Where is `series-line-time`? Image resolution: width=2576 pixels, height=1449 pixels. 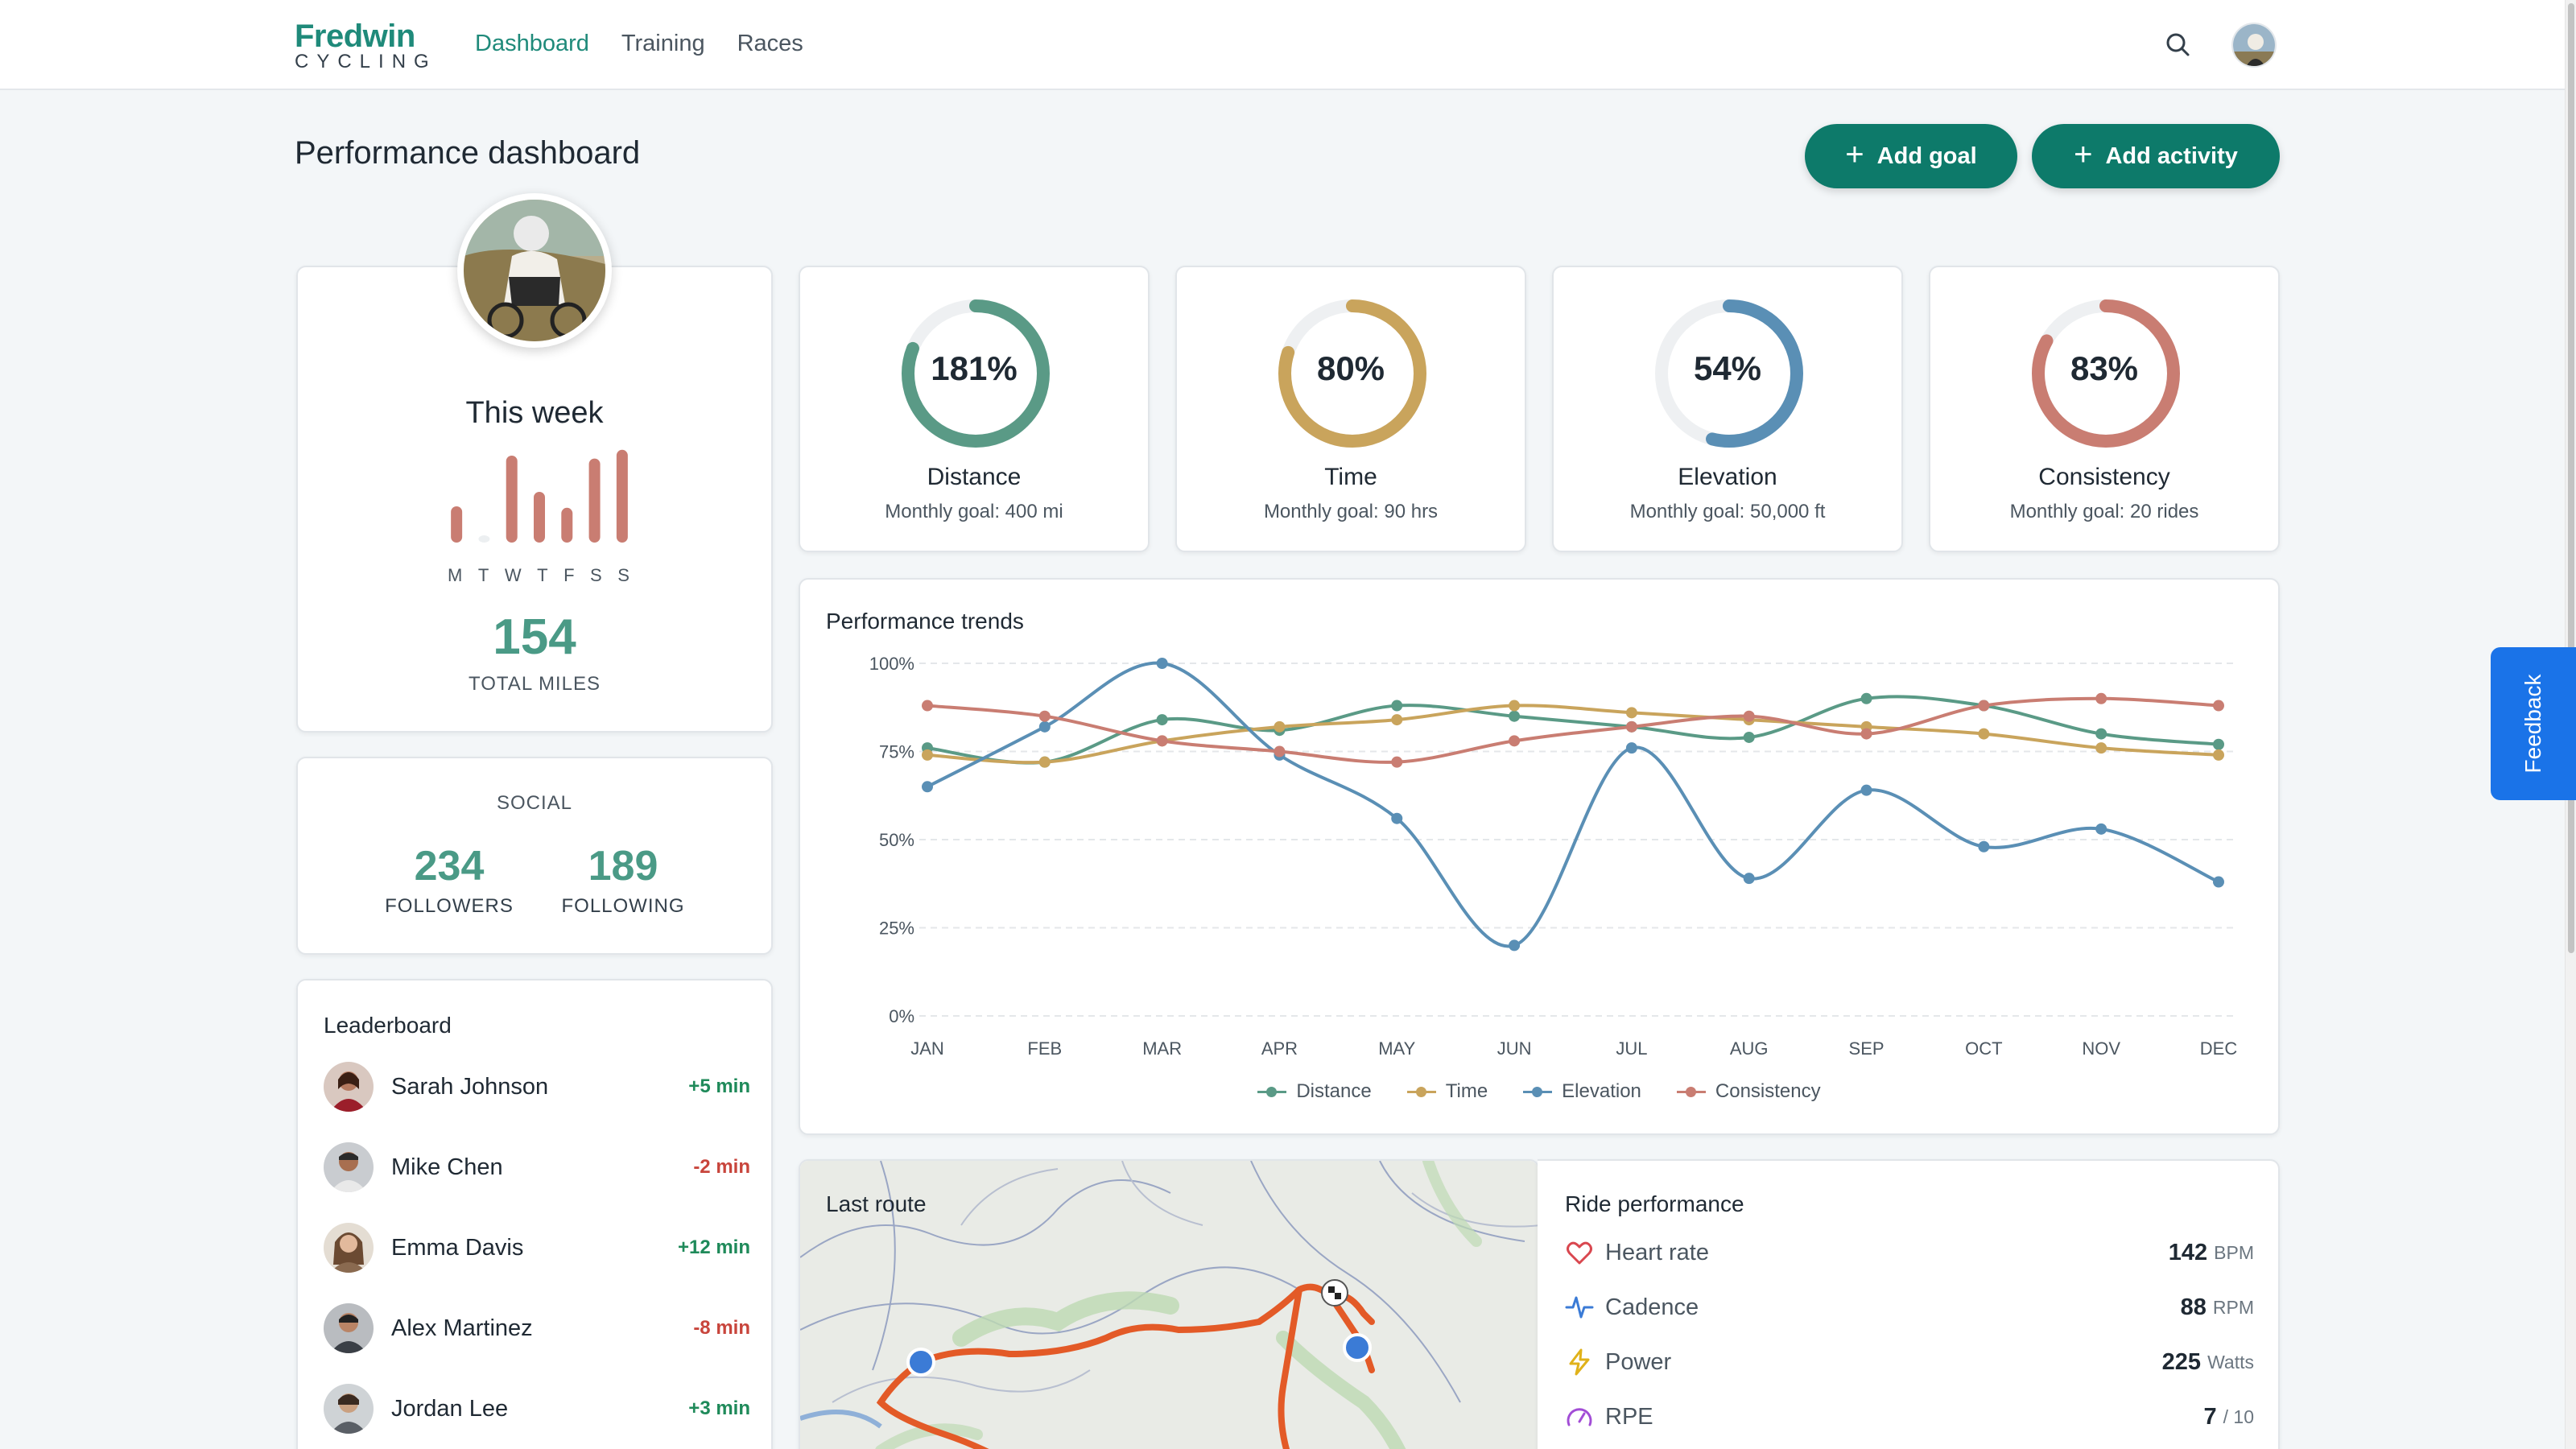 series-line-time is located at coordinates (1573, 734).